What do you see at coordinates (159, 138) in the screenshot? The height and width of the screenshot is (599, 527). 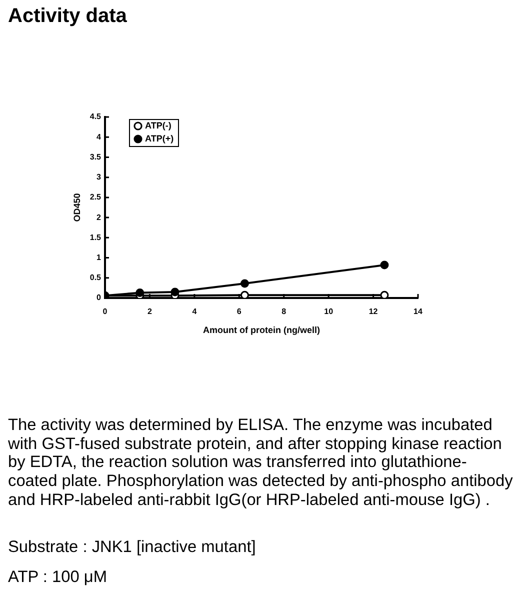 I see `legend-label: ATP(+)` at bounding box center [159, 138].